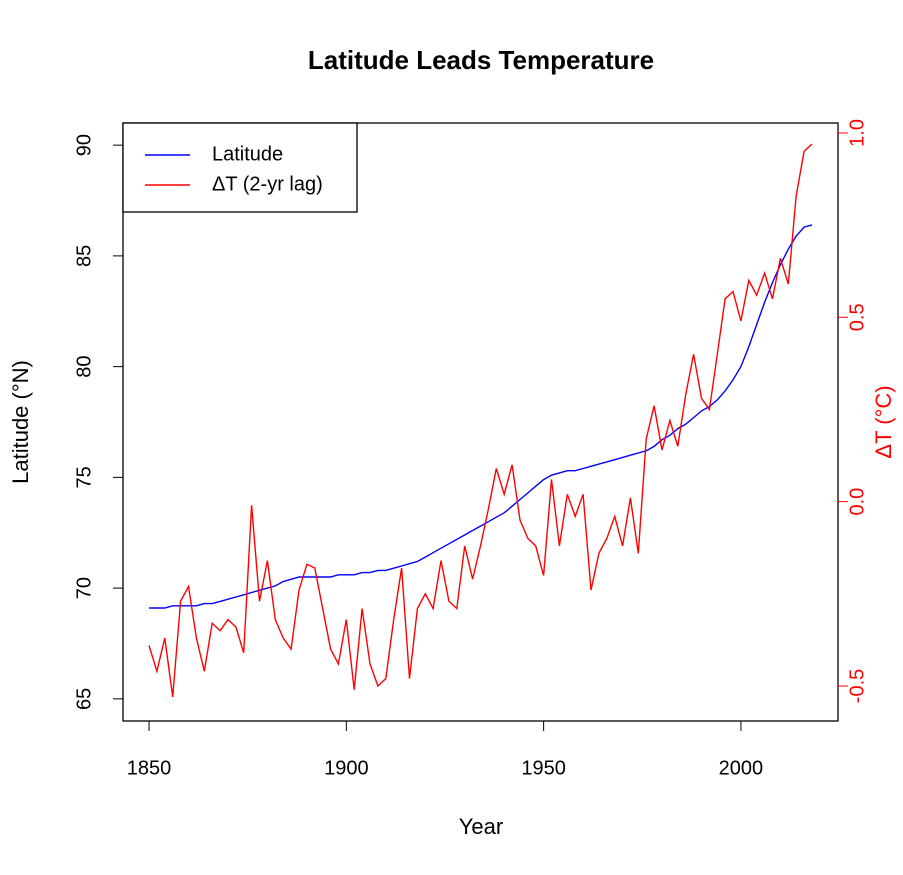 This screenshot has height=875, width=903. Describe the element at coordinates (857, 502) in the screenshot. I see `y2-tick-label: 0.0` at that location.